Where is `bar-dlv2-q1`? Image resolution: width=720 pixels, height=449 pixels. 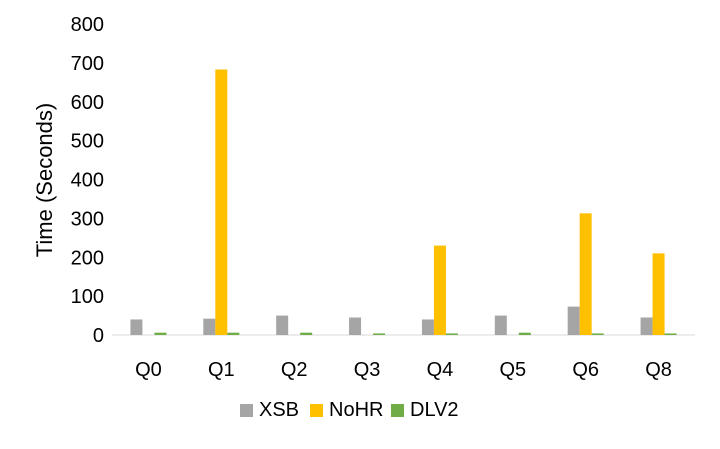
bar-dlv2-q1 is located at coordinates (233, 333).